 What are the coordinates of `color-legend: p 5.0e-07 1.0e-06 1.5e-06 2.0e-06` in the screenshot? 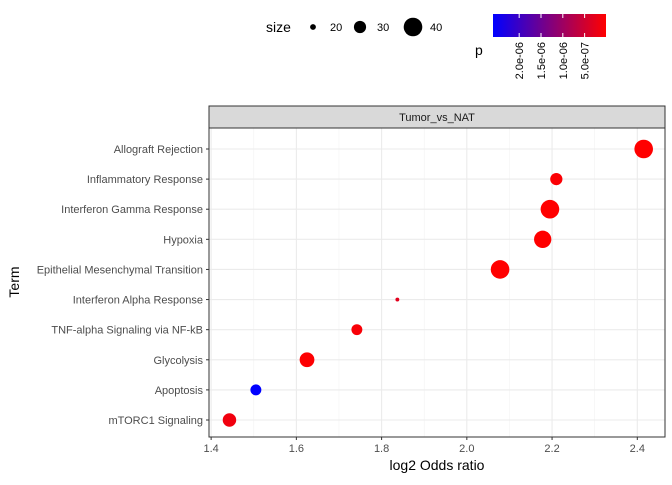 It's located at (540, 46).